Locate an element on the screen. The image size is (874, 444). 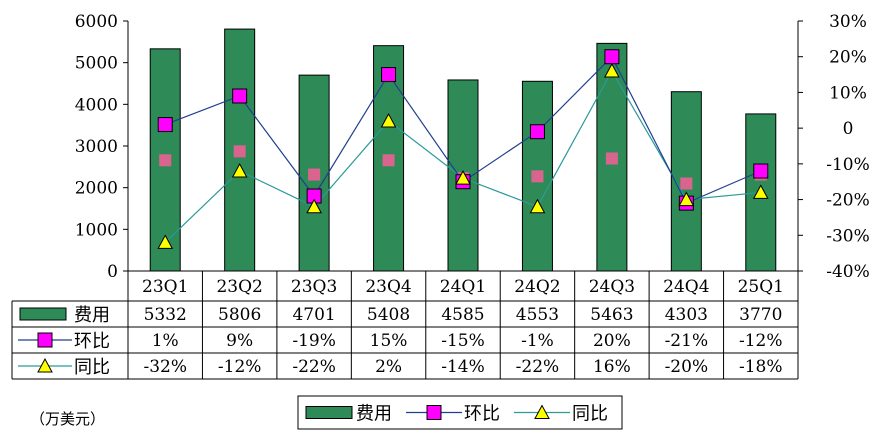
y-left-tick-label: 0 is located at coordinates (112, 272).